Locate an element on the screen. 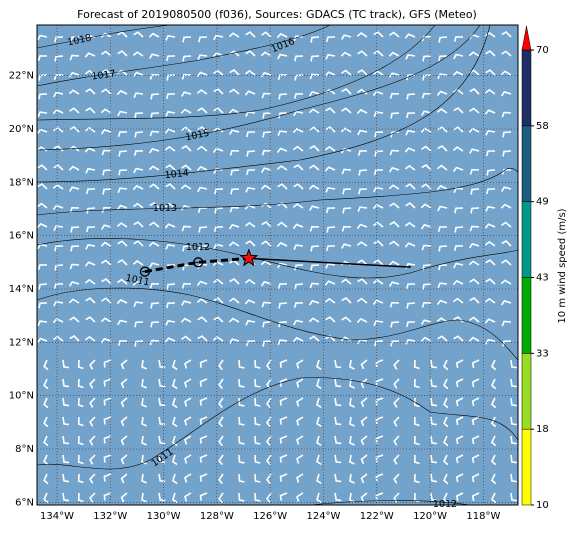  y-tick-label: 12°N is located at coordinates (21, 342).